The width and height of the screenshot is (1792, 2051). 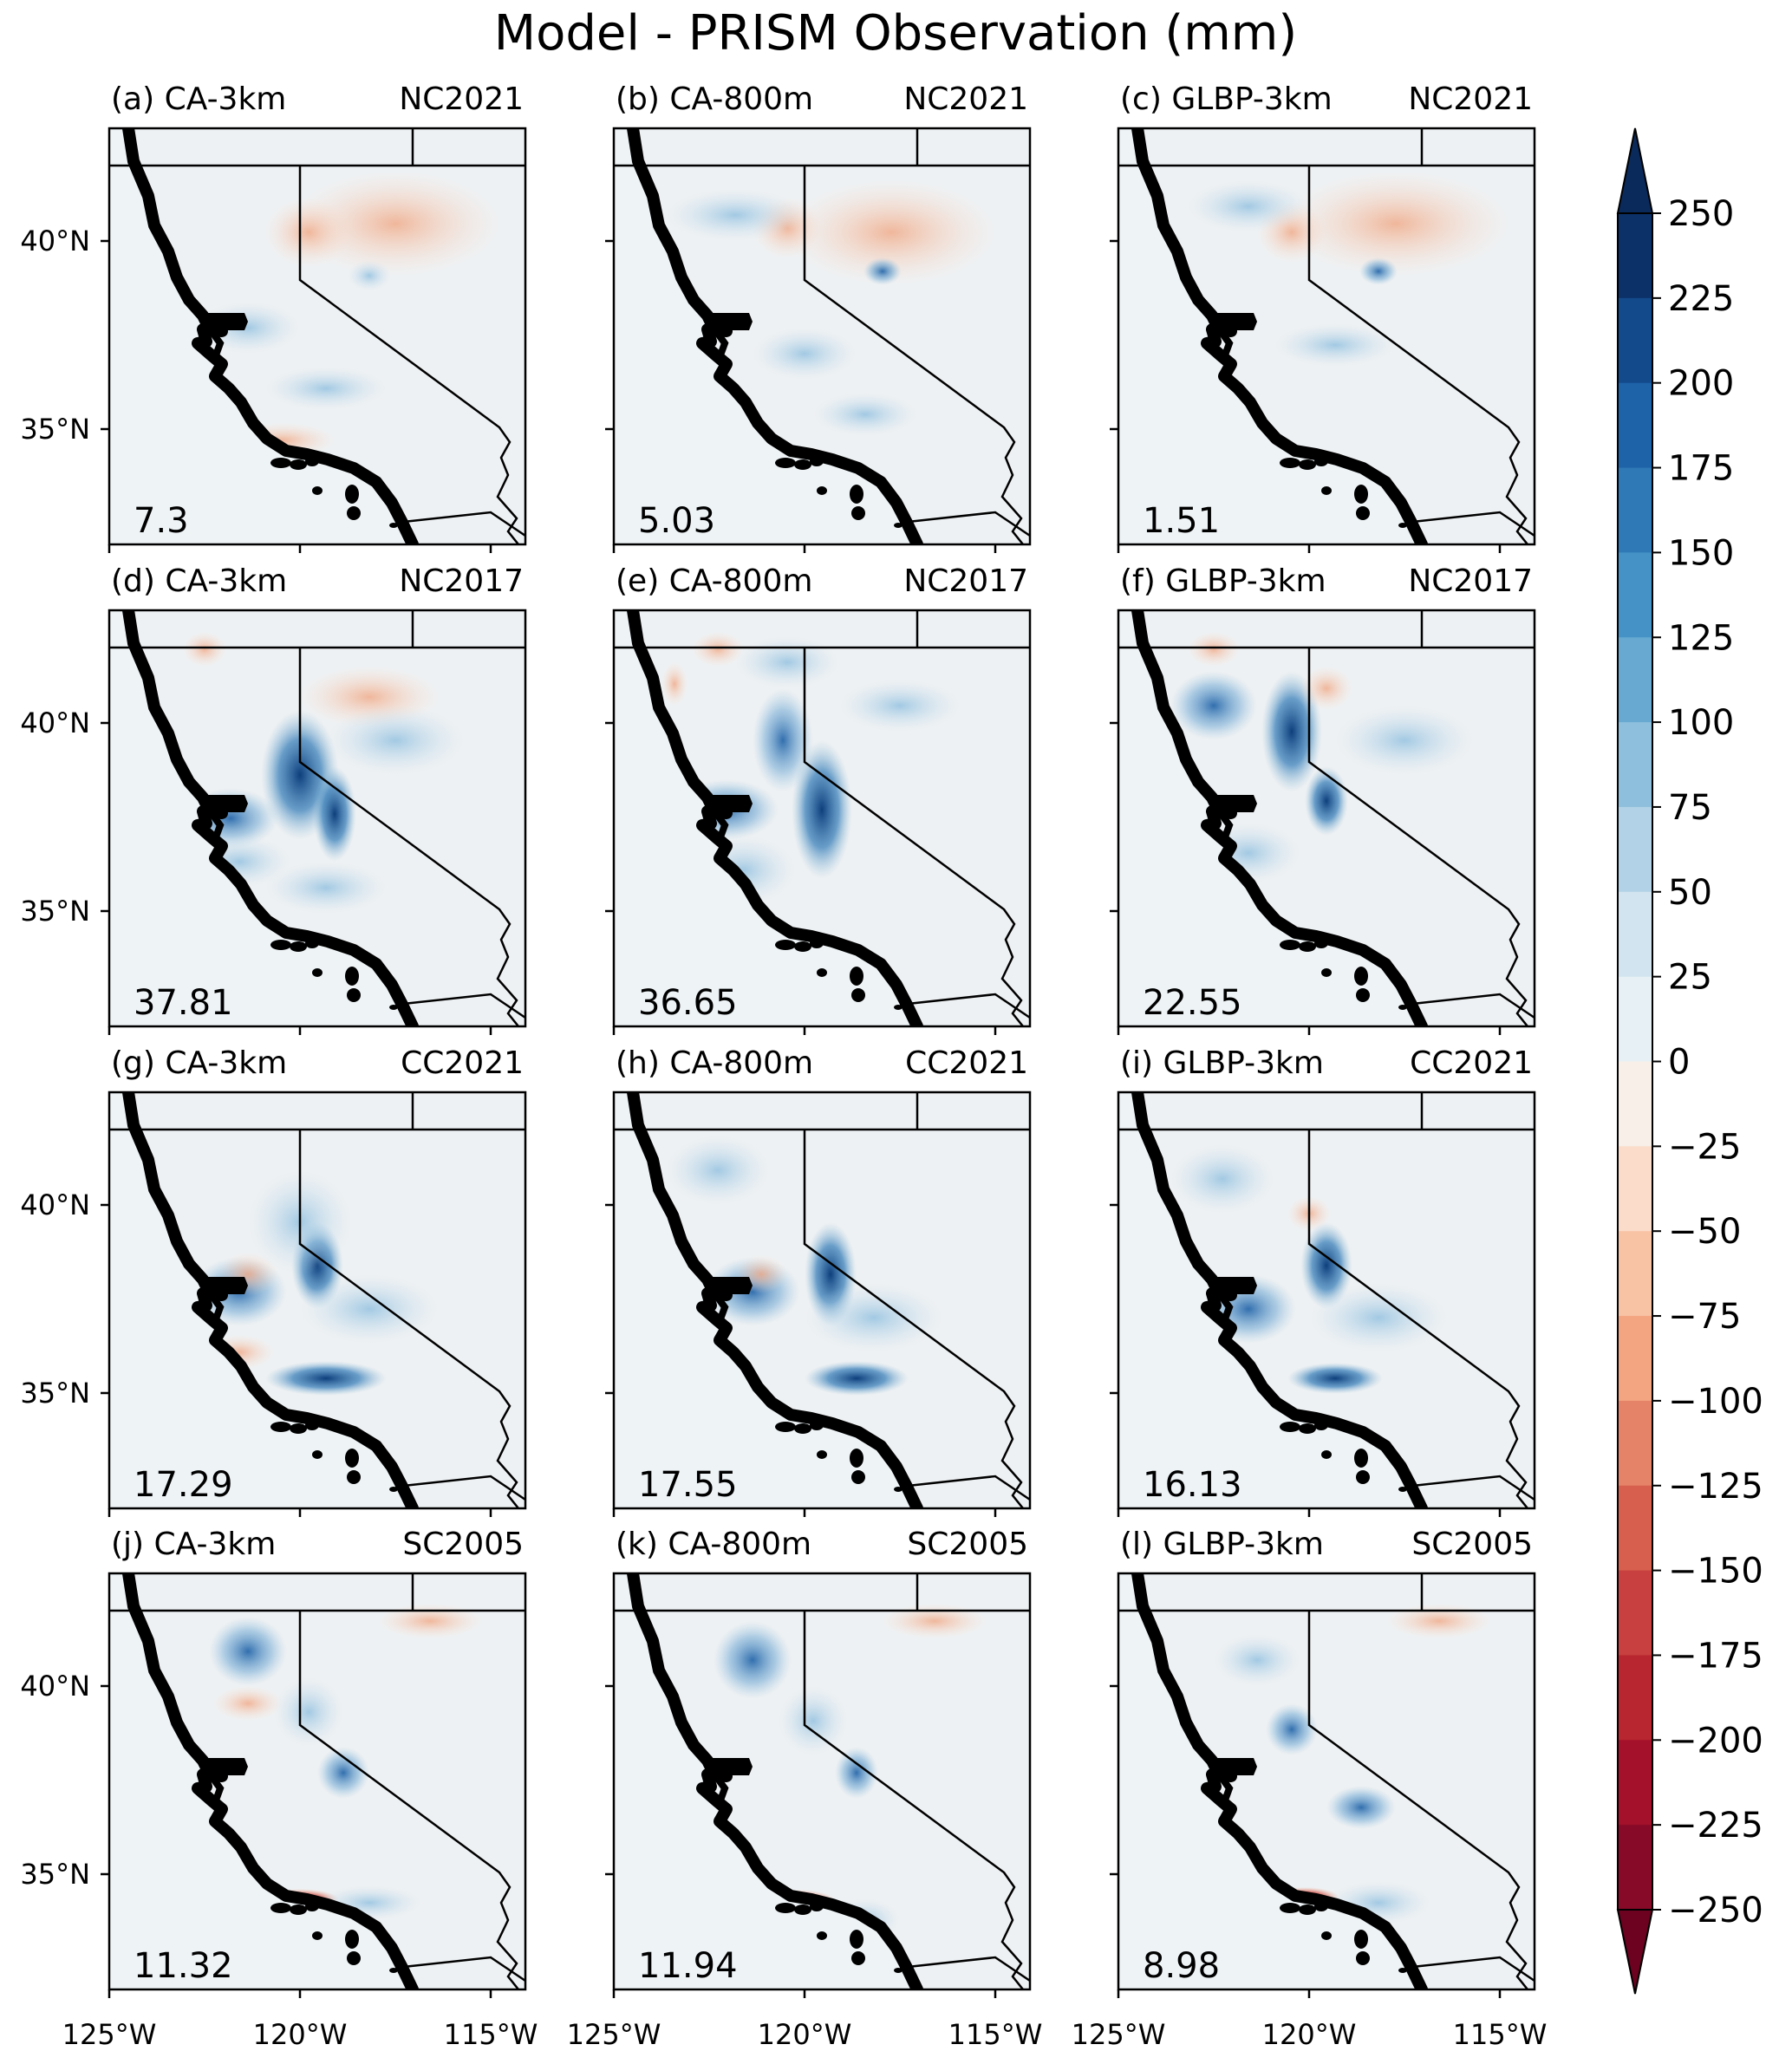 I want to click on x-tick-label: 125°W, so click(x=1119, y=2034).